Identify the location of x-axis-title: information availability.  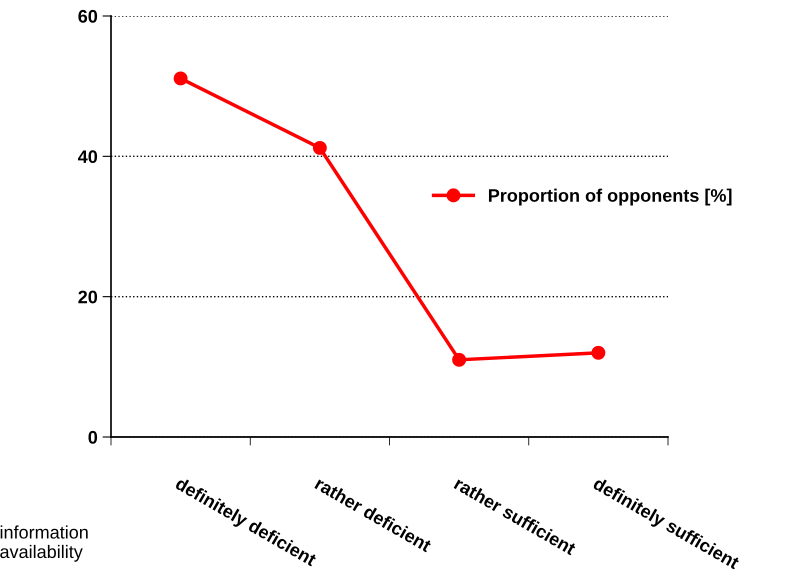
(44, 543).